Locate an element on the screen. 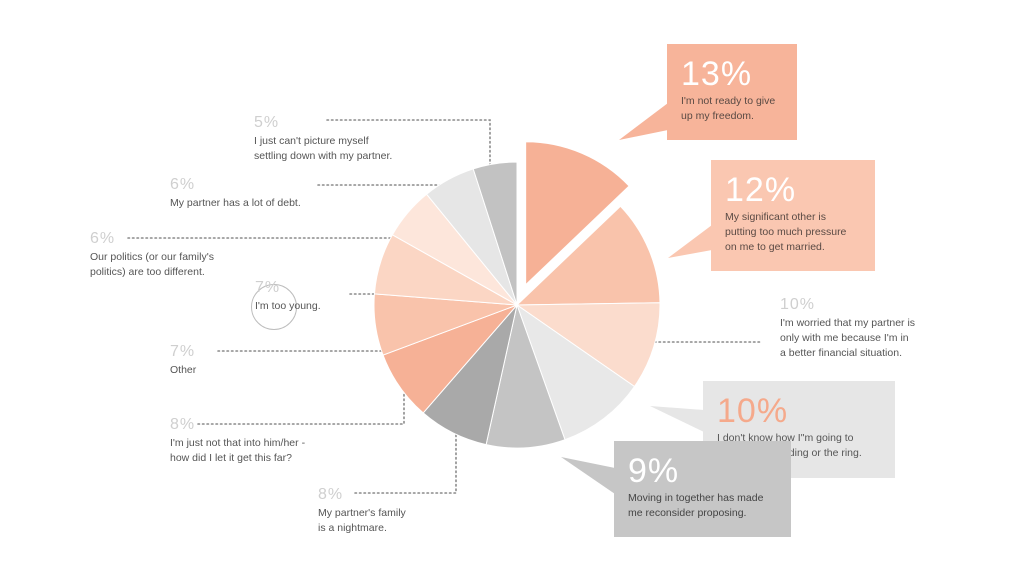 This screenshot has width=1024, height=585. label-text: My partner's family is a nightmare. is located at coordinates (362, 520).